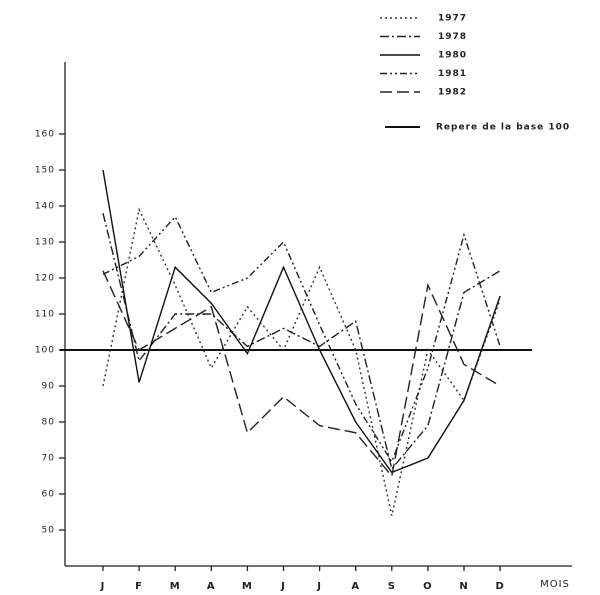 This screenshot has width=600, height=595. What do you see at coordinates (452, 37) in the screenshot?
I see `legend-label: 1978` at bounding box center [452, 37].